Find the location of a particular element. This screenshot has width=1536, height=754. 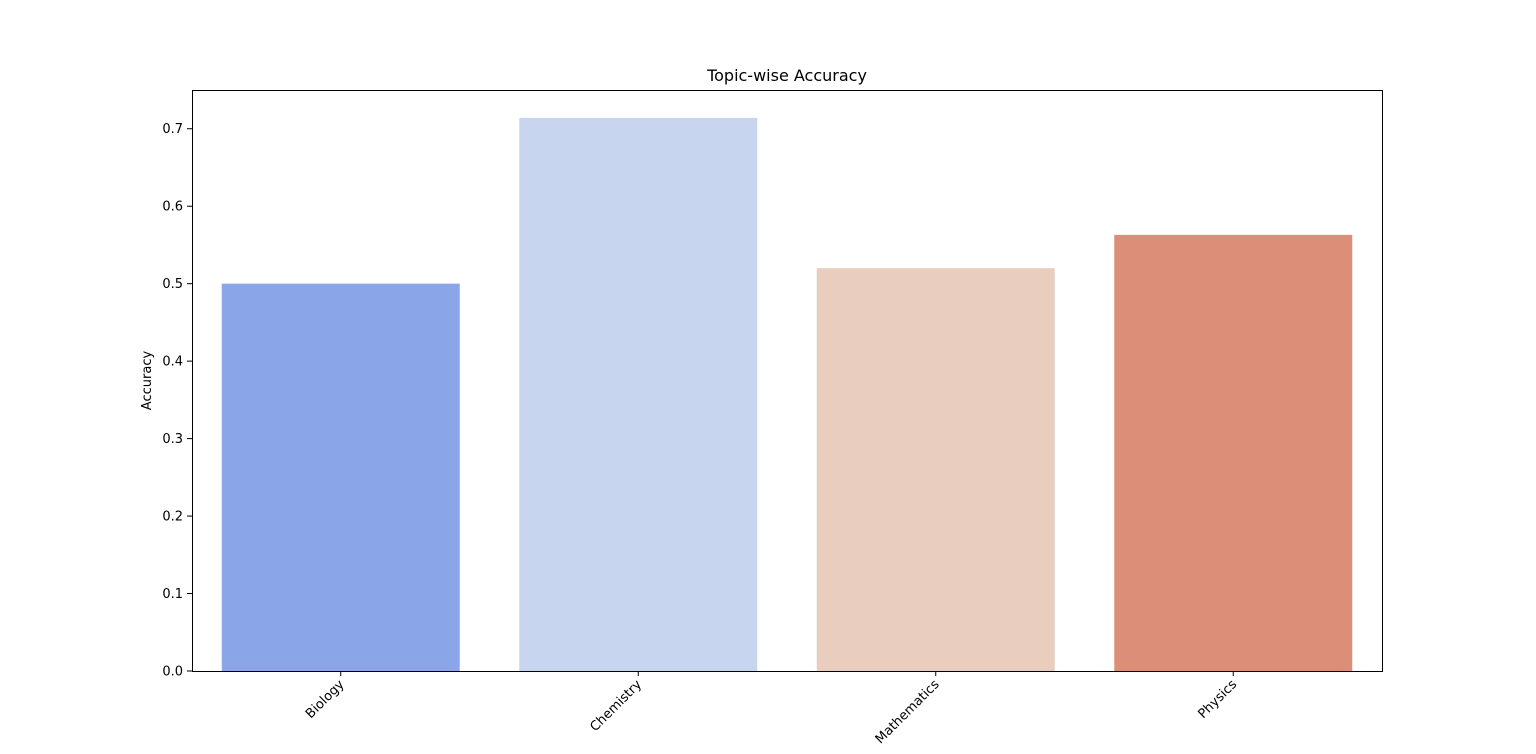

chart-title: Topic-wise Accuracy is located at coordinates (786, 75).